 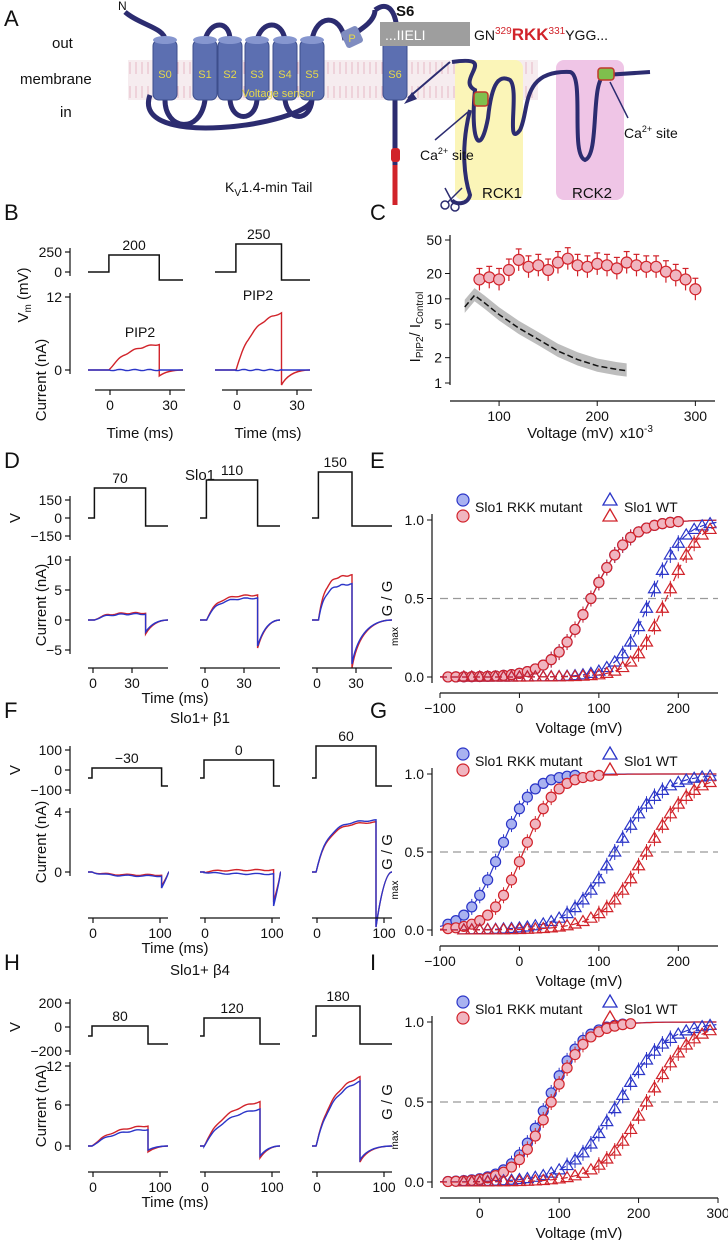 I want to click on ca-site-right-label: Ca2+ site, so click(x=651, y=132).